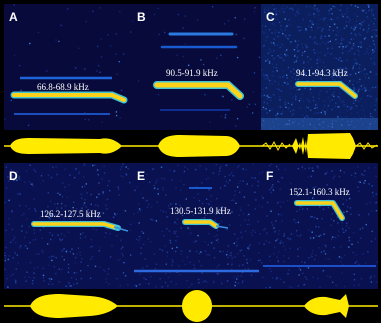 The image size is (381, 323). Describe the element at coordinates (199, 146) in the screenshot. I see `panel-b-waveform` at that location.